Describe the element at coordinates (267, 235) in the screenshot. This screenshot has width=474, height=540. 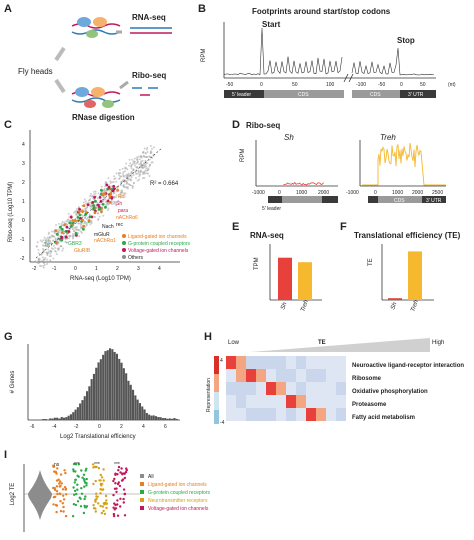
I see `panel-e-title: RNA-seq` at that location.